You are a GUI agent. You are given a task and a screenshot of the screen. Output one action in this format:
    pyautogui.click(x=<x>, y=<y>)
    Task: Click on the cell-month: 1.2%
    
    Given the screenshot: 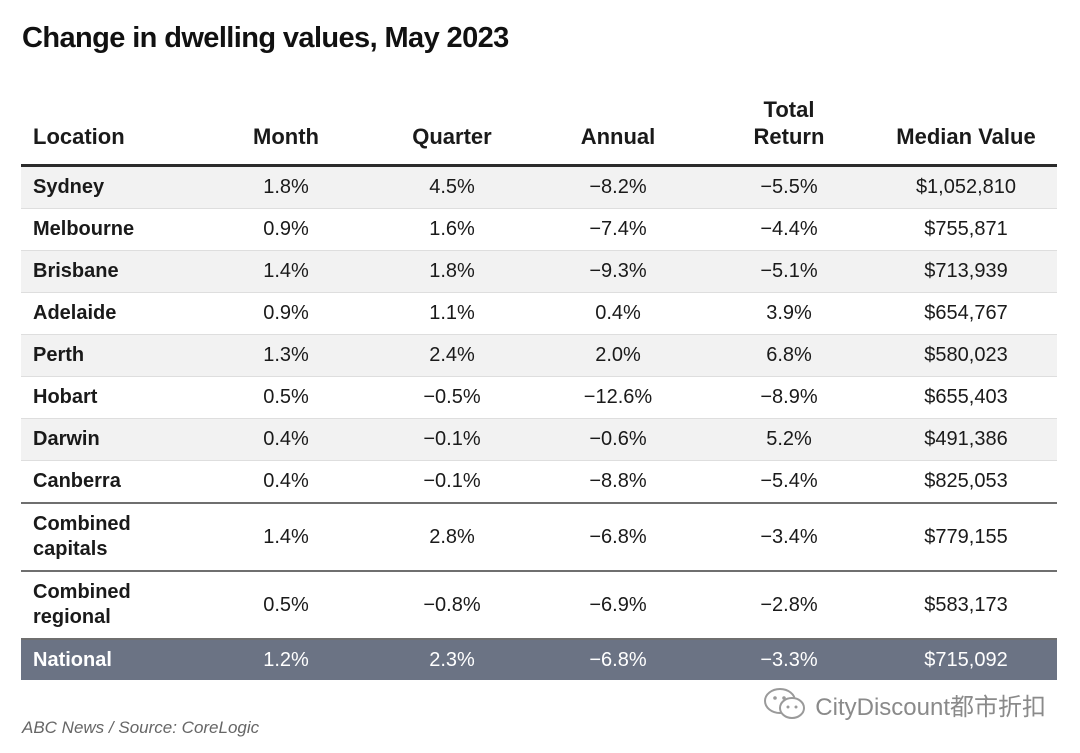 What is the action you would take?
    pyautogui.click(x=286, y=659)
    